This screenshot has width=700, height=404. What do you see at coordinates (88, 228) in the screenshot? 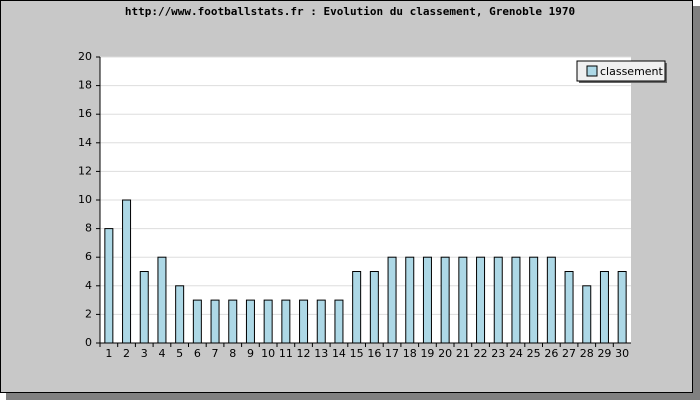
I see `y-tick-label: 8` at bounding box center [88, 228].